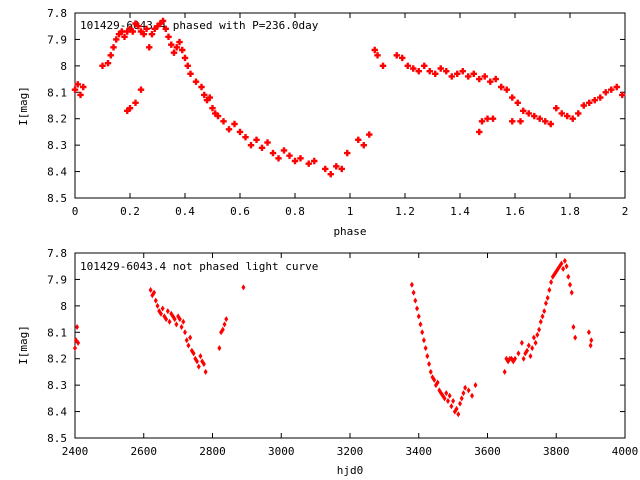  I want to click on y-tick-label: 8.1, so click(57, 92).